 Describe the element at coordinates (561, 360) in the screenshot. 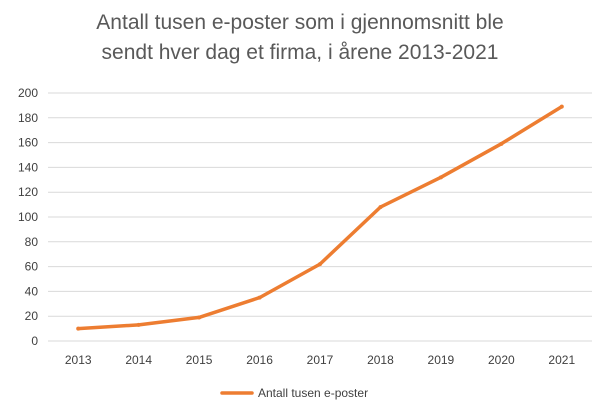

I see `x-tick-label: 2021` at that location.